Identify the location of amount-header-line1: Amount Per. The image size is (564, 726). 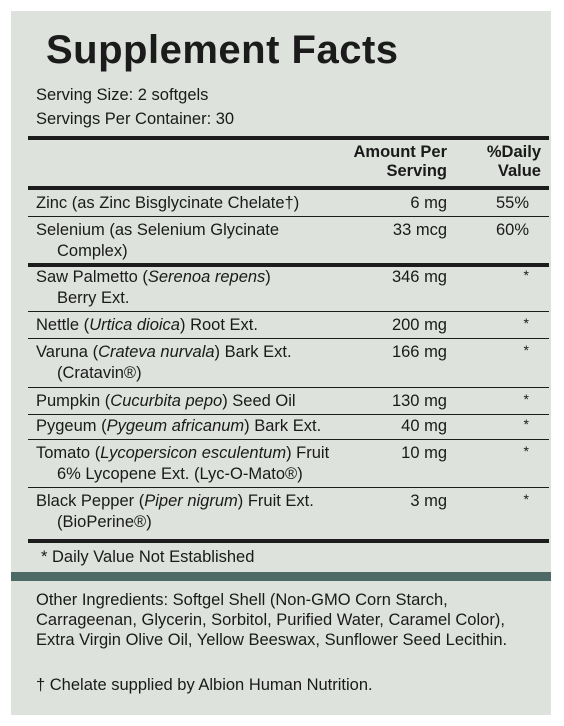
(400, 152).